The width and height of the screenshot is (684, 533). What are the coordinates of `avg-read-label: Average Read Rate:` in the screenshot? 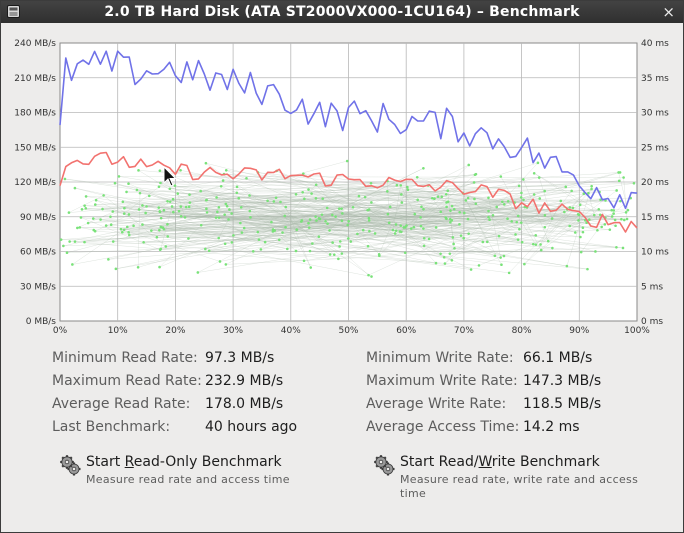 It's located at (121, 404).